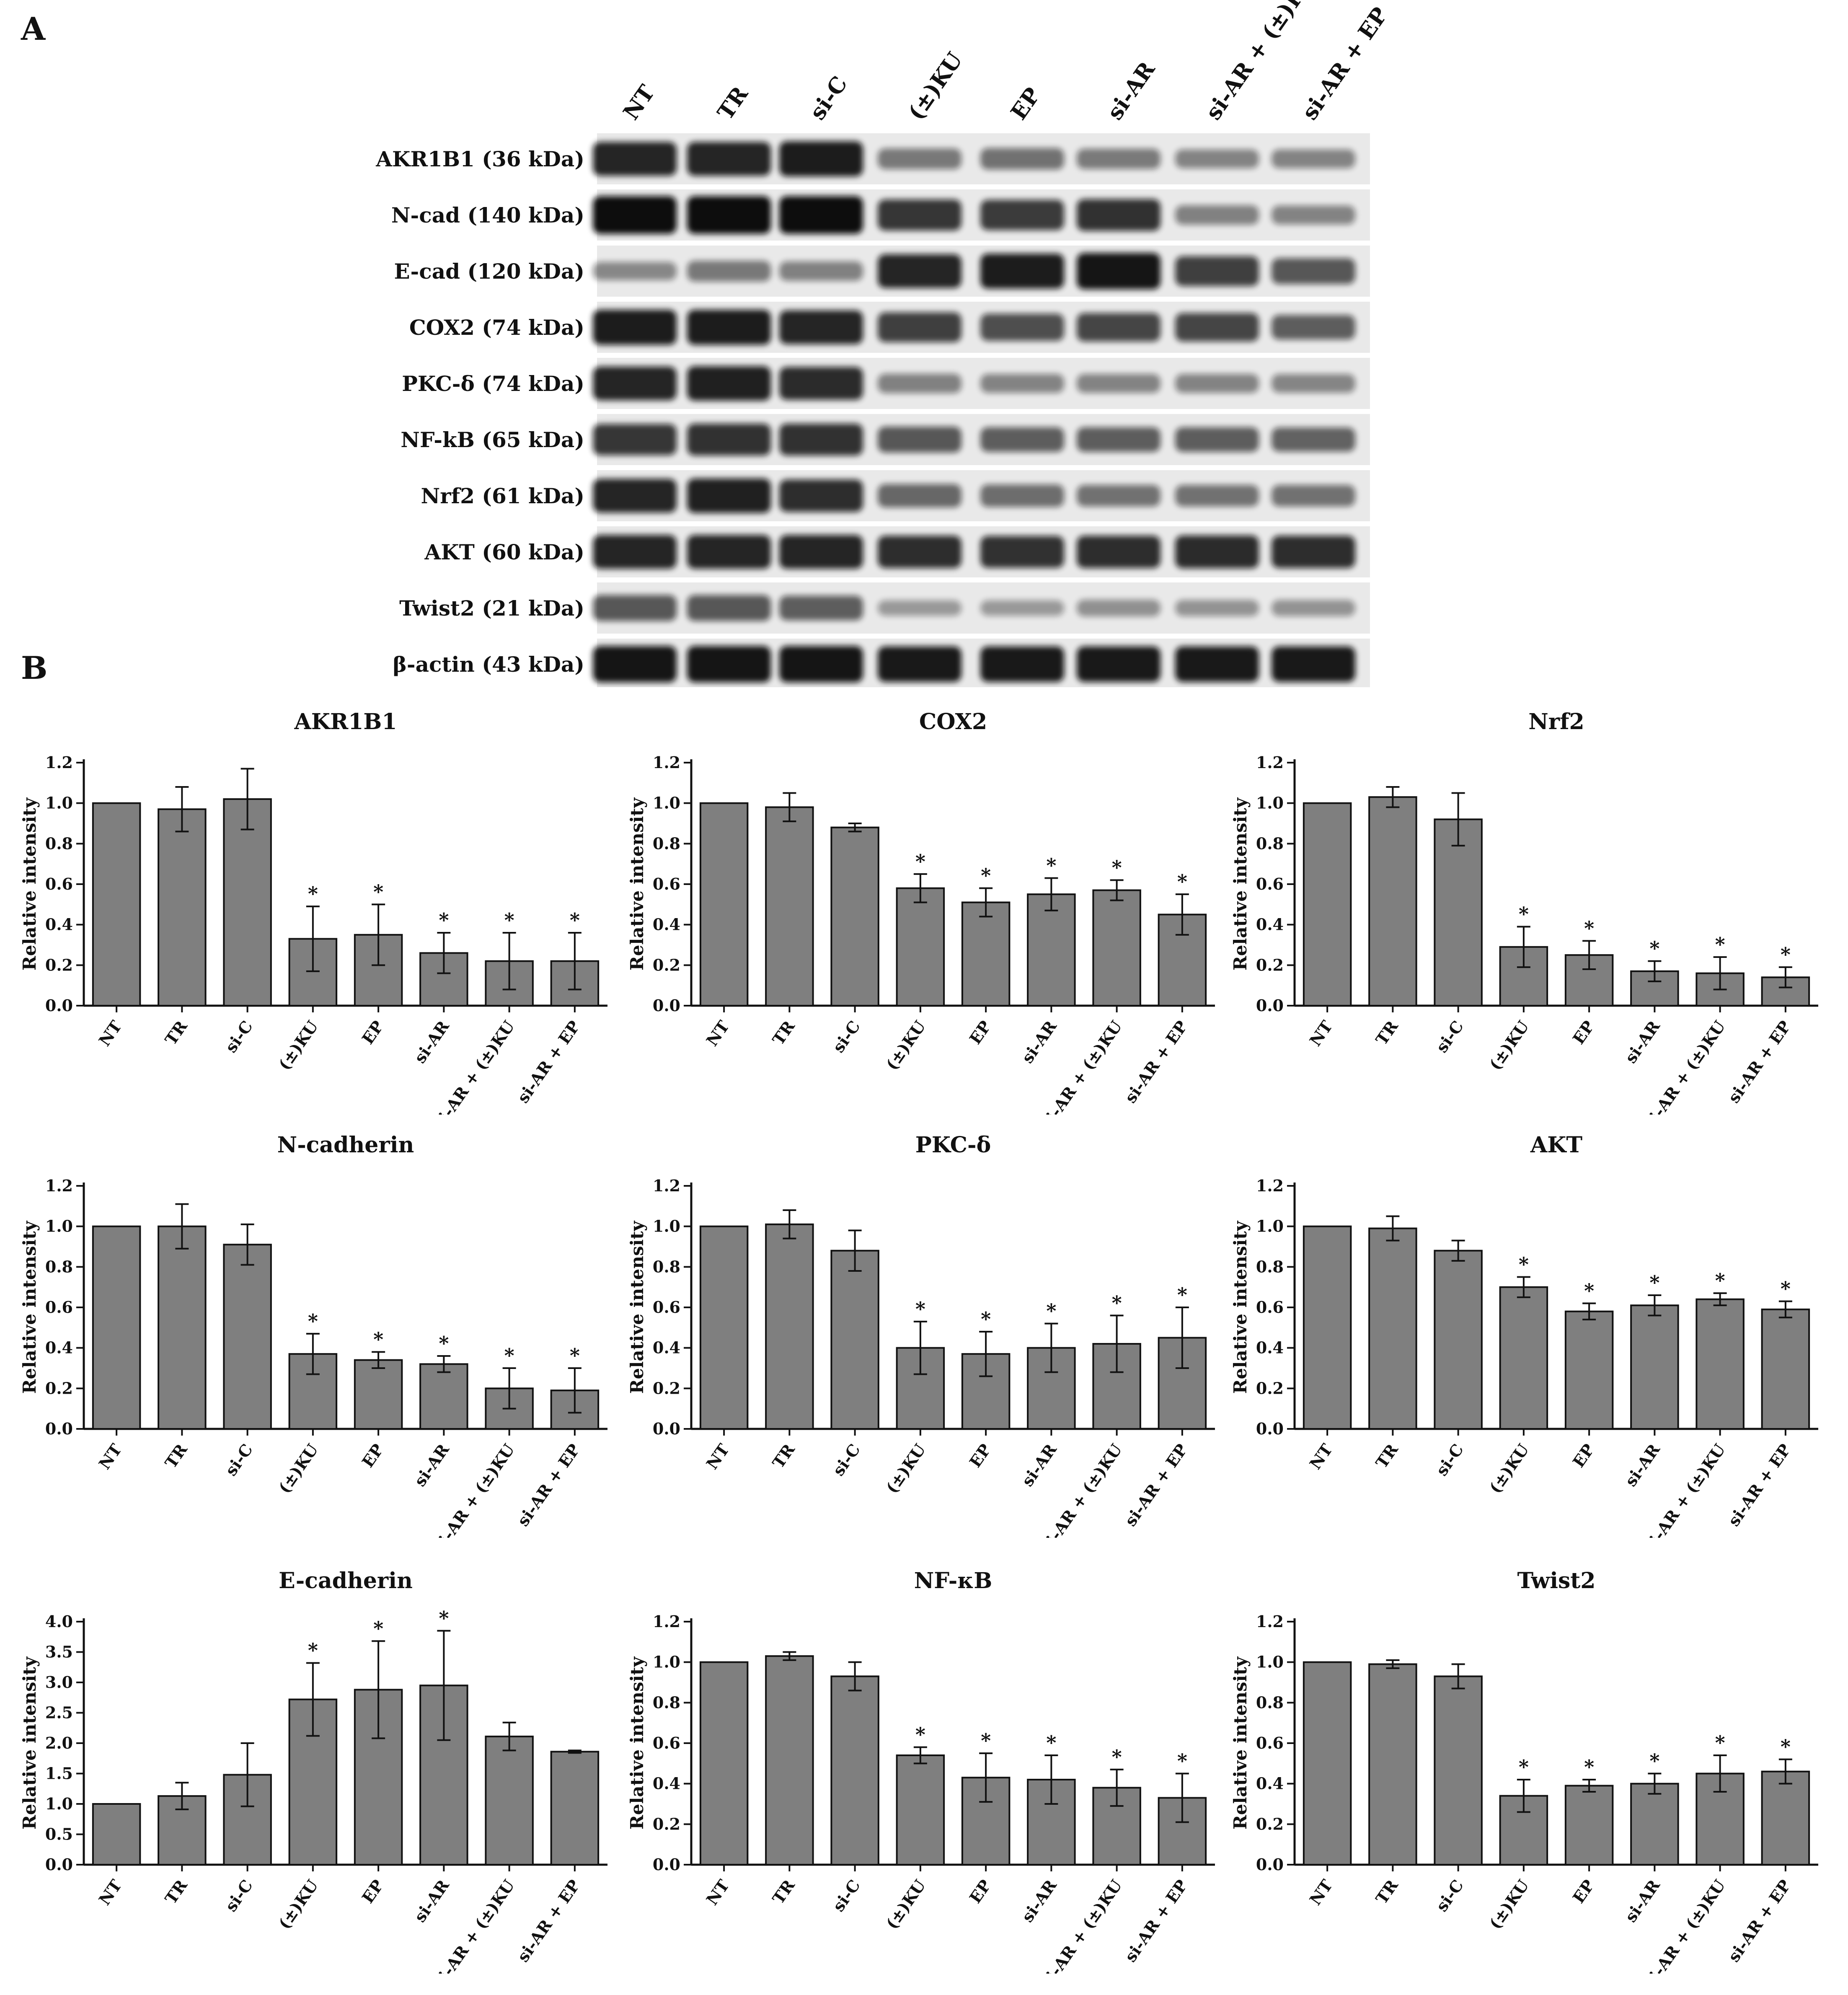  I want to click on band-label: Twist2 (21 kDa), so click(491, 608).